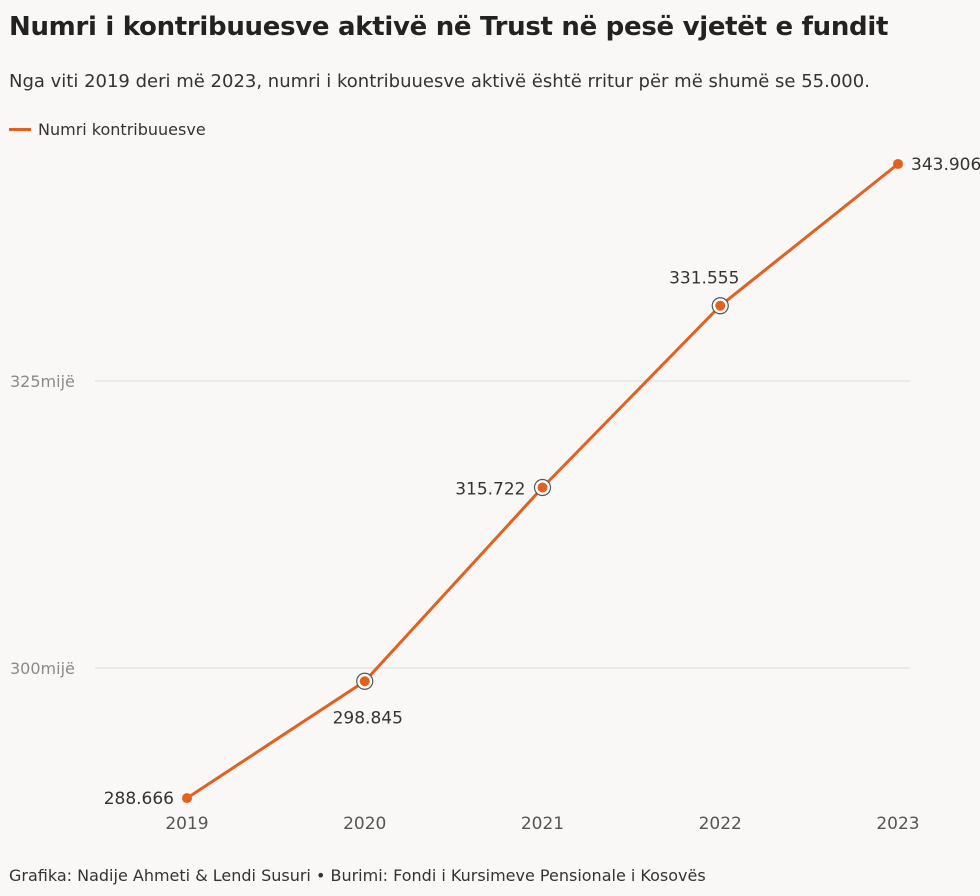 This screenshot has width=980, height=896. Describe the element at coordinates (42, 381) in the screenshot. I see `y-tick-label: 325mijë` at that location.